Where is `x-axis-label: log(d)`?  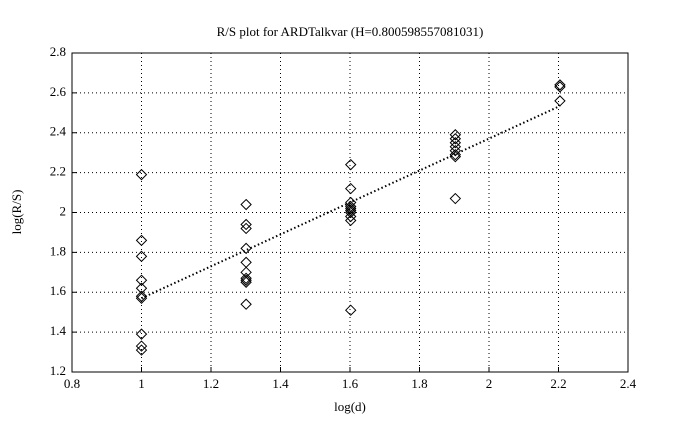 x-axis-label: log(d) is located at coordinates (350, 406).